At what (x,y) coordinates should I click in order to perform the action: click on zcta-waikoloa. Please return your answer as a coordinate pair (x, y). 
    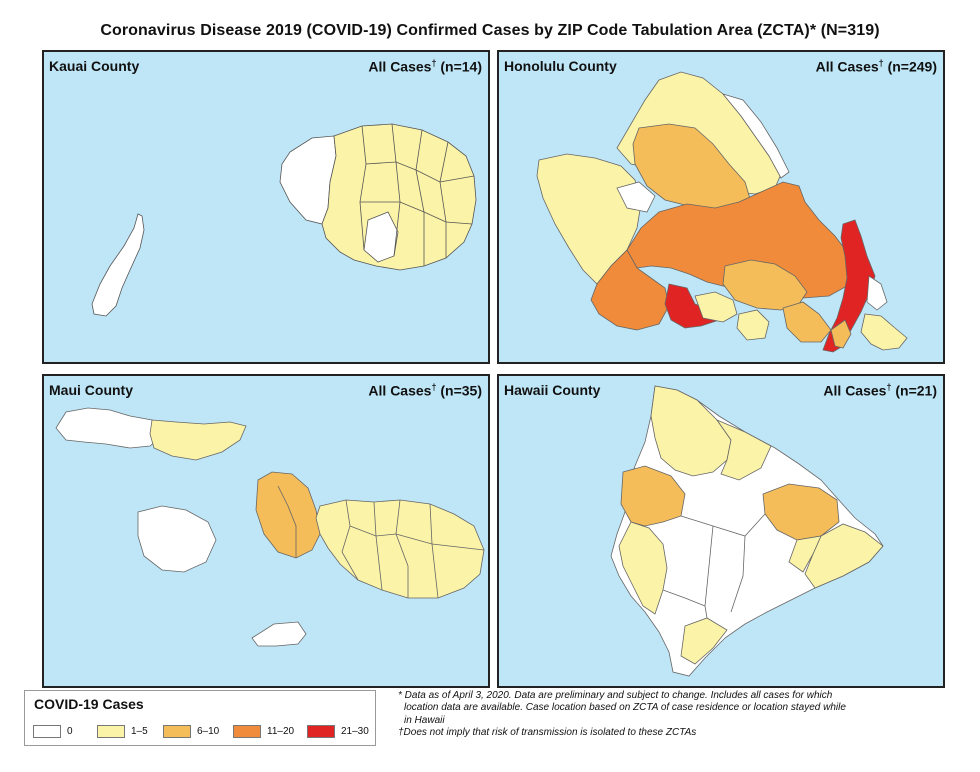
    Looking at the image, I should click on (653, 496).